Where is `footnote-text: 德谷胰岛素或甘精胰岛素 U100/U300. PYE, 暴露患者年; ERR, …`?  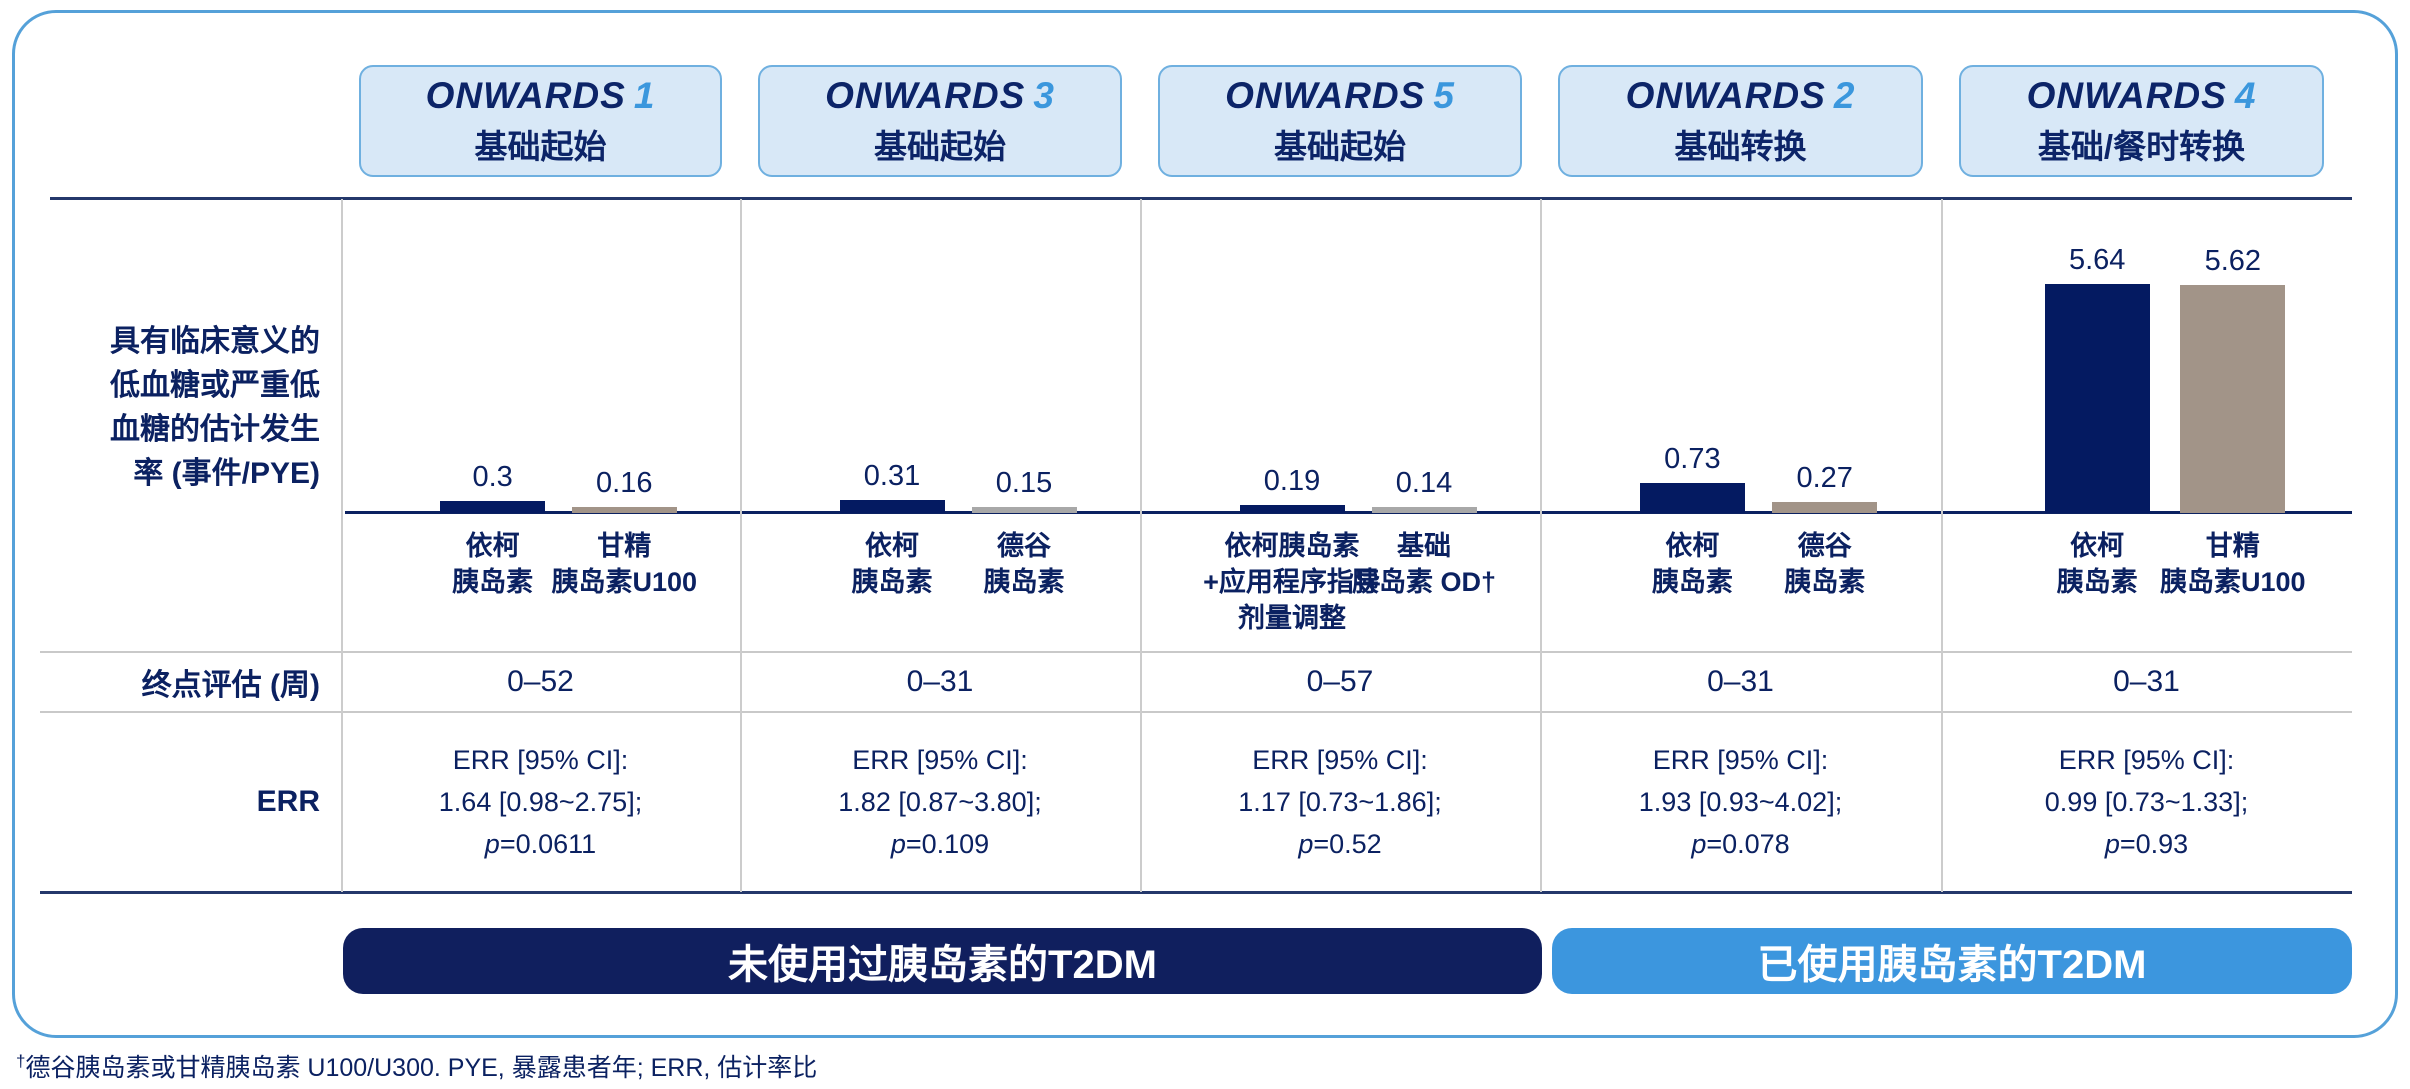
footnote-text: 德谷胰岛素或甘精胰岛素 U100/U300. PYE, 暴露患者年; ERR, … is located at coordinates (421, 1068).